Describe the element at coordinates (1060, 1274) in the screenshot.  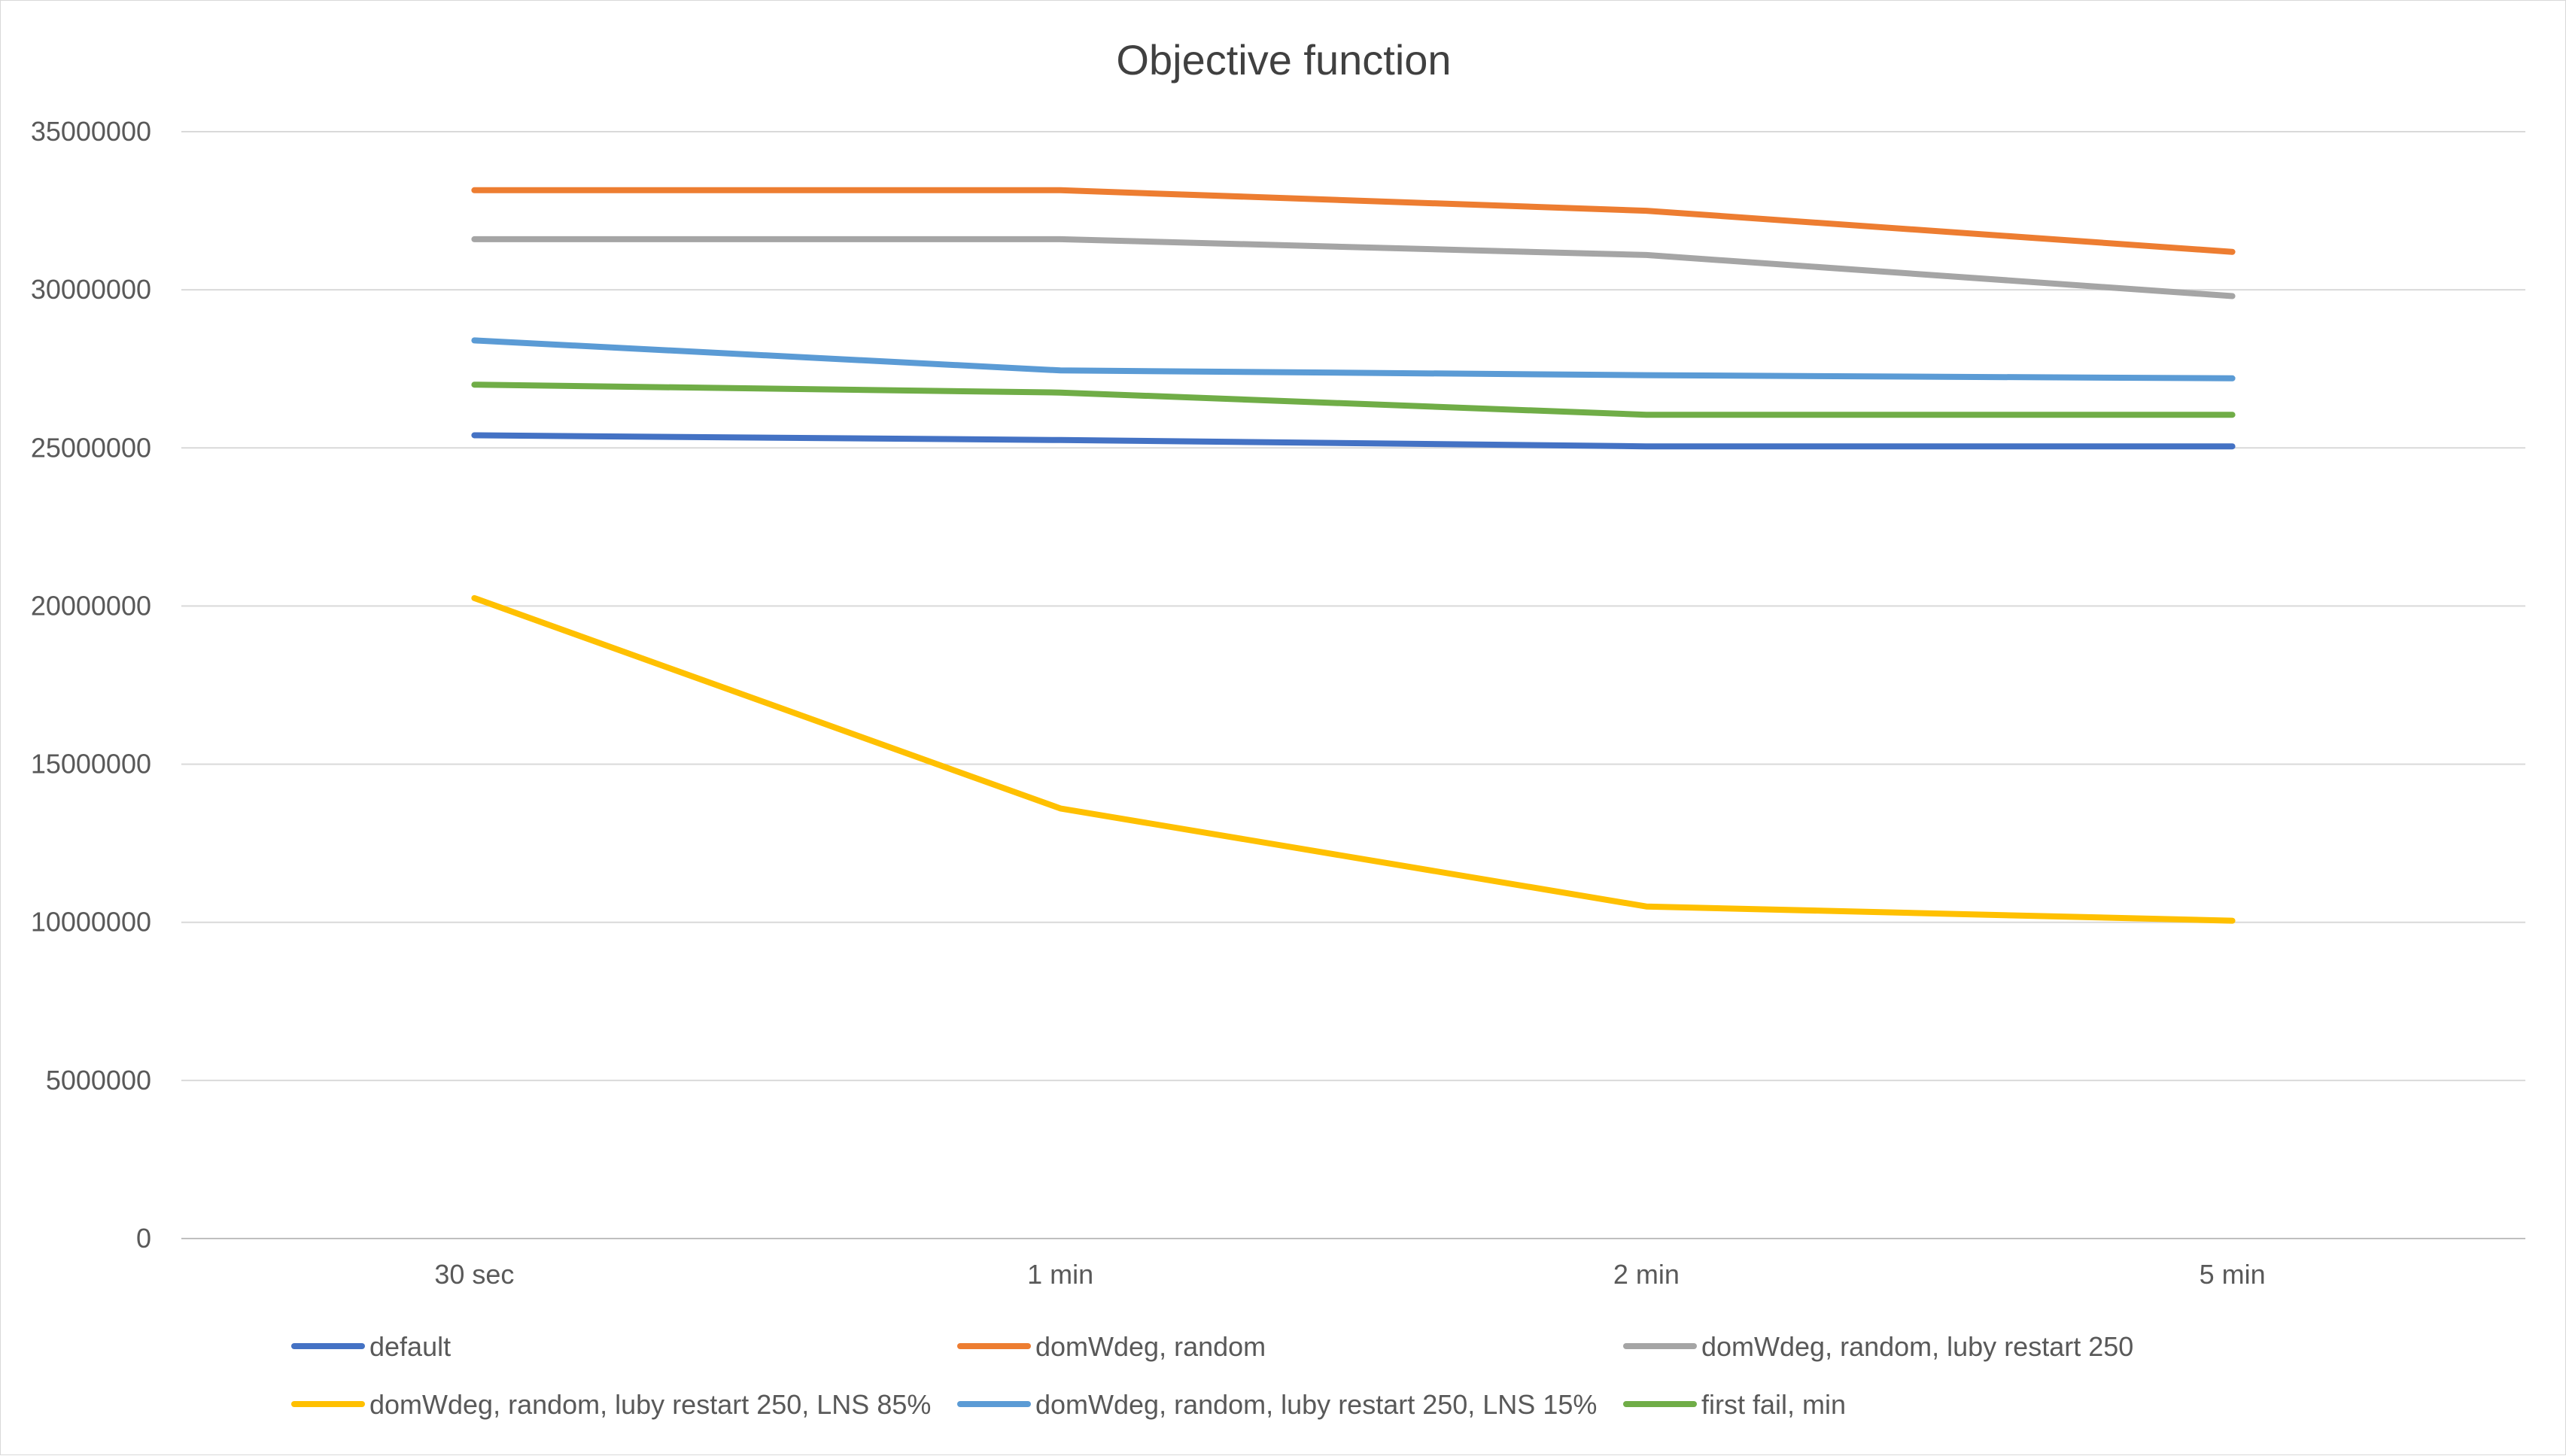
I see `x-tick-label: 1 min` at that location.